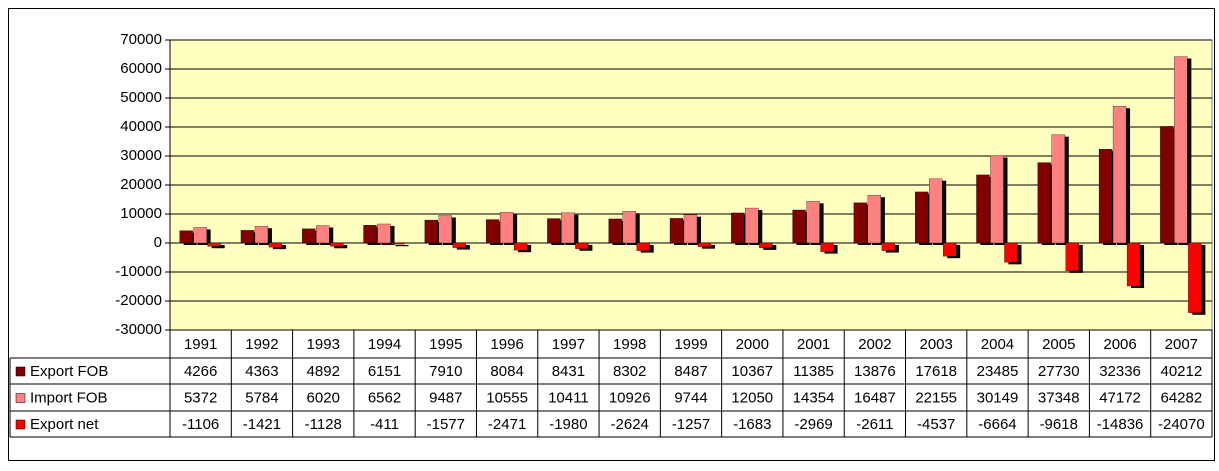 The height and width of the screenshot is (471, 1219). Describe the element at coordinates (69, 371) in the screenshot. I see `legend-label: Export FOB` at that location.